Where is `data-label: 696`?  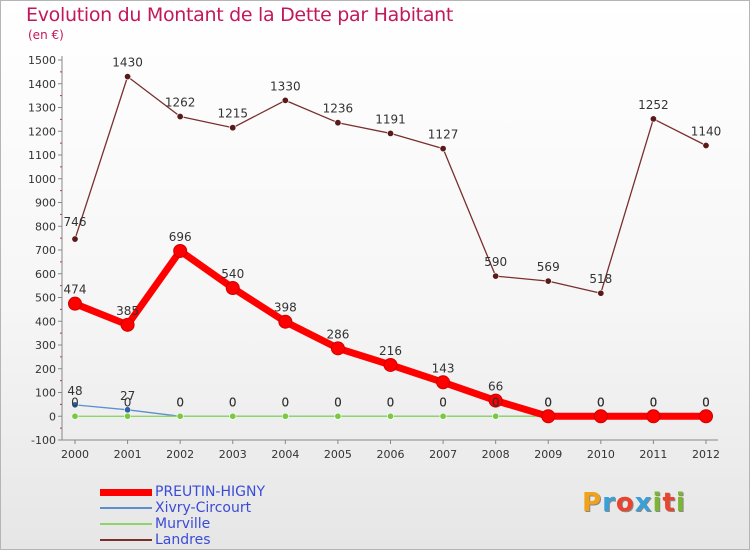 data-label: 696 is located at coordinates (180, 237).